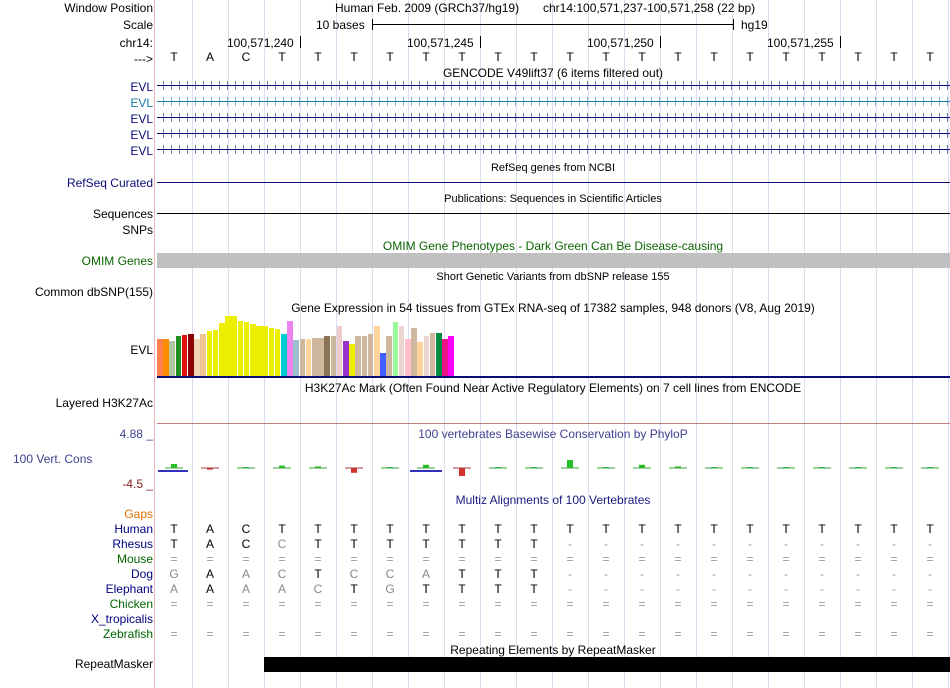 The image size is (950, 688). Describe the element at coordinates (141, 350) in the screenshot. I see `gtex-label: EVL` at that location.